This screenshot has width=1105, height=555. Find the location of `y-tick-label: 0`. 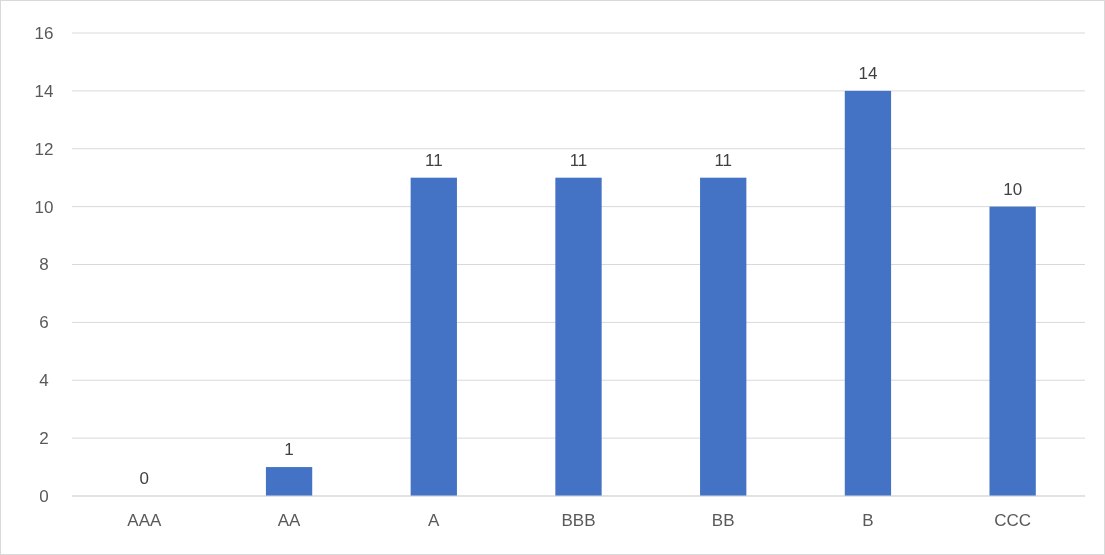

y-tick-label: 0 is located at coordinates (44, 496).